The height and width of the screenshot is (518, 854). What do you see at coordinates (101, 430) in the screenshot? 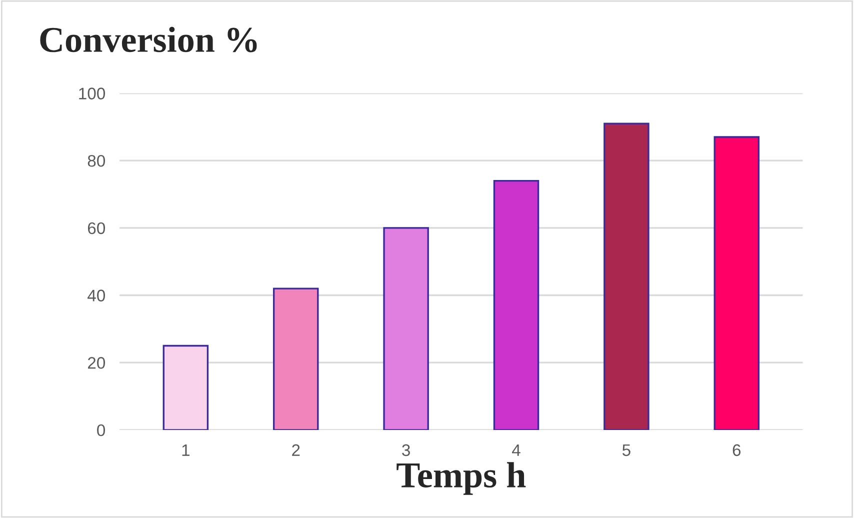
I see `y-tick-label: 0` at bounding box center [101, 430].